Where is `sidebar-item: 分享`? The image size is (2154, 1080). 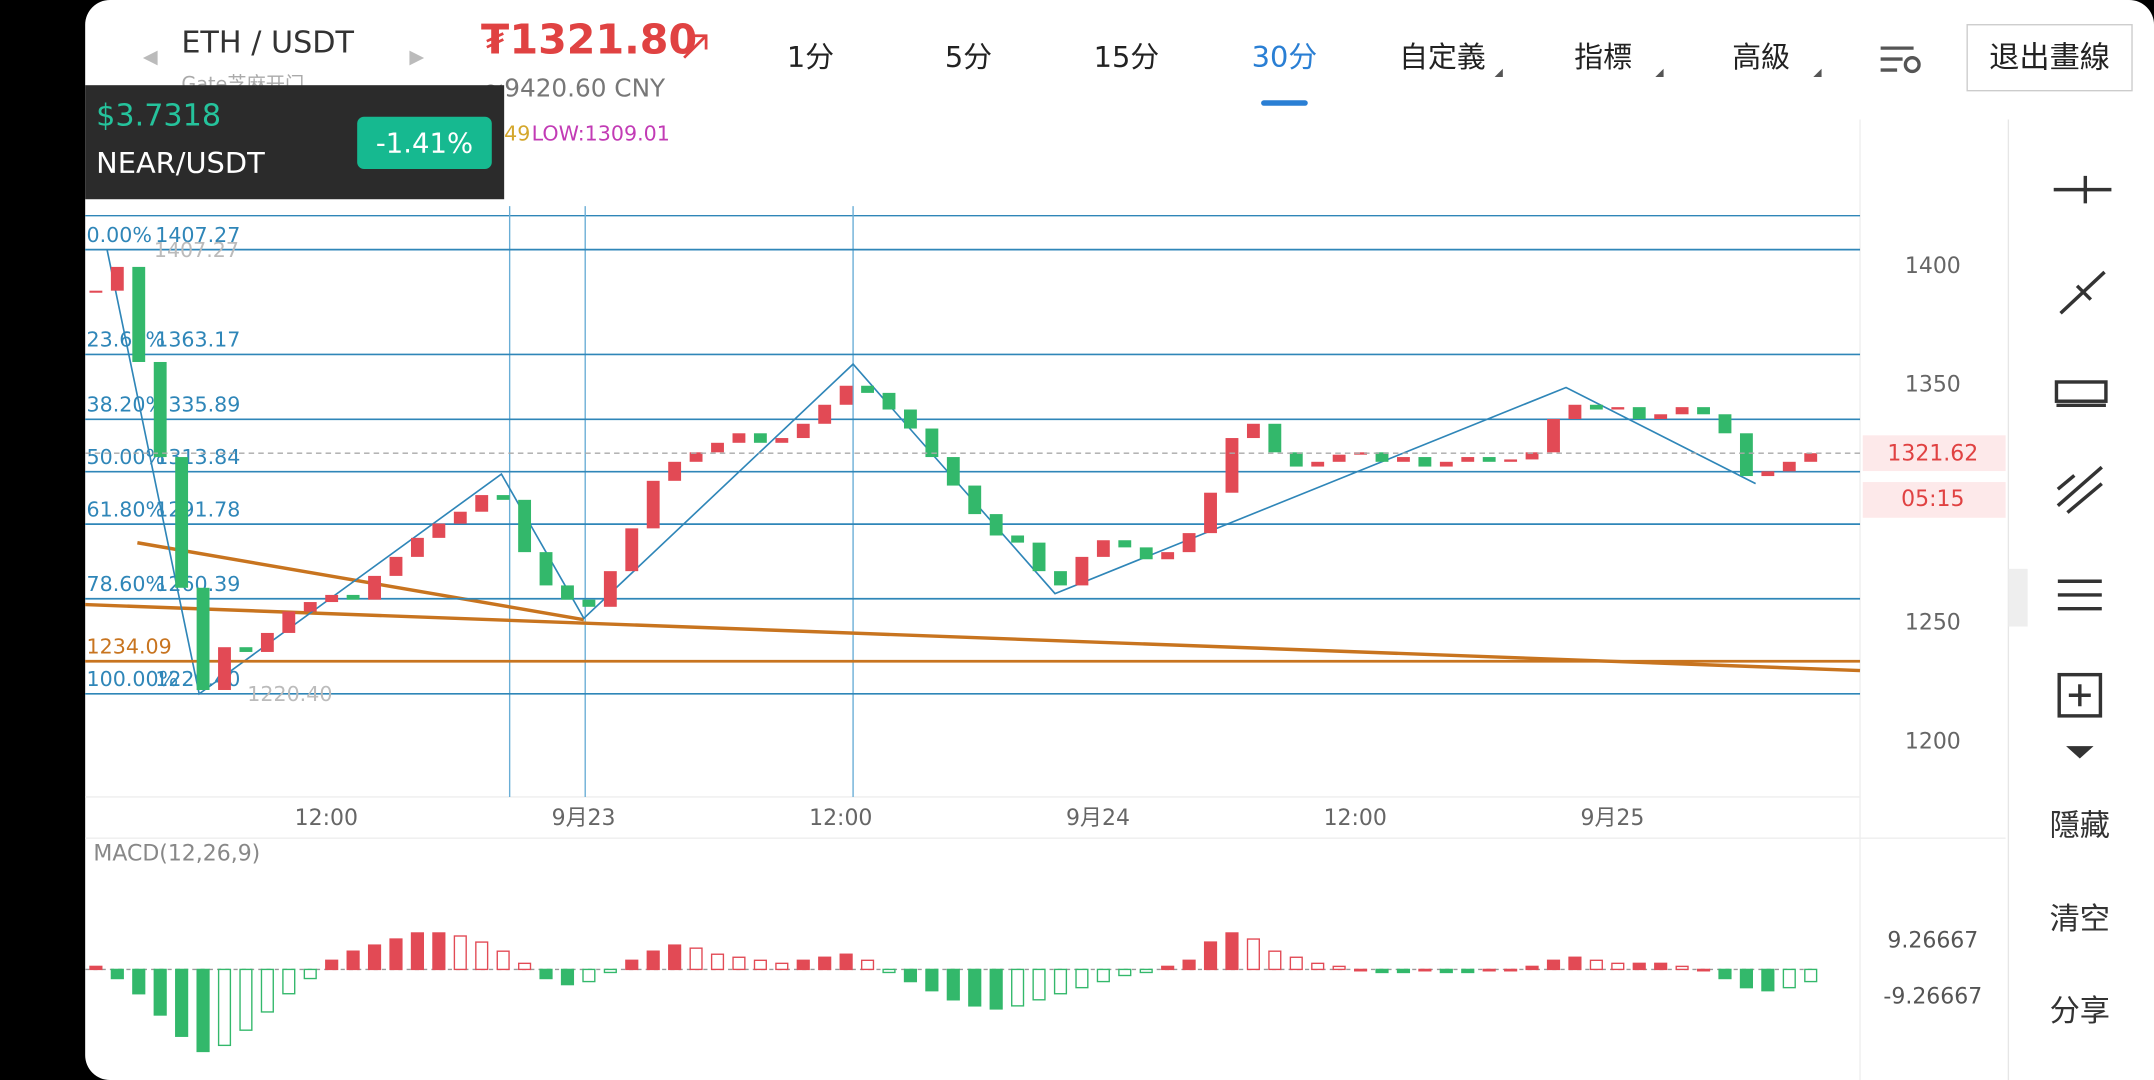
sidebar-item: 分享 is located at coordinates (2080, 1011).